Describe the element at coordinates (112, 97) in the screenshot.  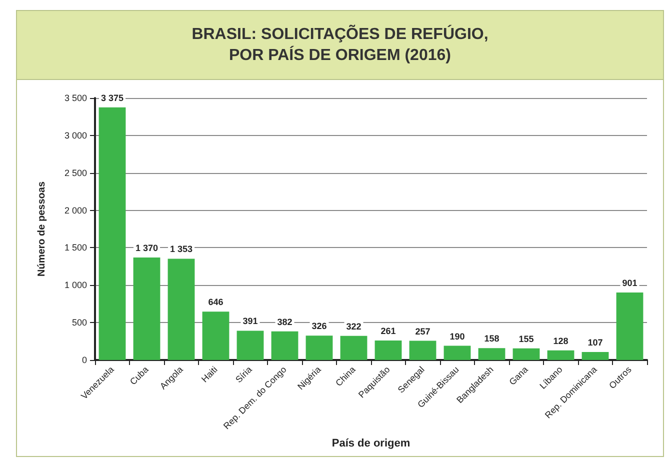
I see `data-label: 3 375` at that location.